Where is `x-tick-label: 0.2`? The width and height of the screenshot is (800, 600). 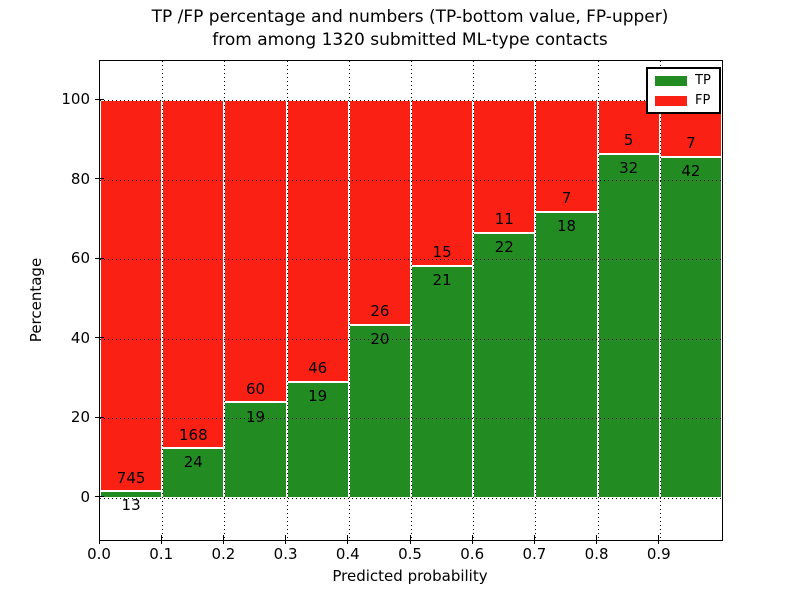
x-tick-label: 0.2 is located at coordinates (223, 554).